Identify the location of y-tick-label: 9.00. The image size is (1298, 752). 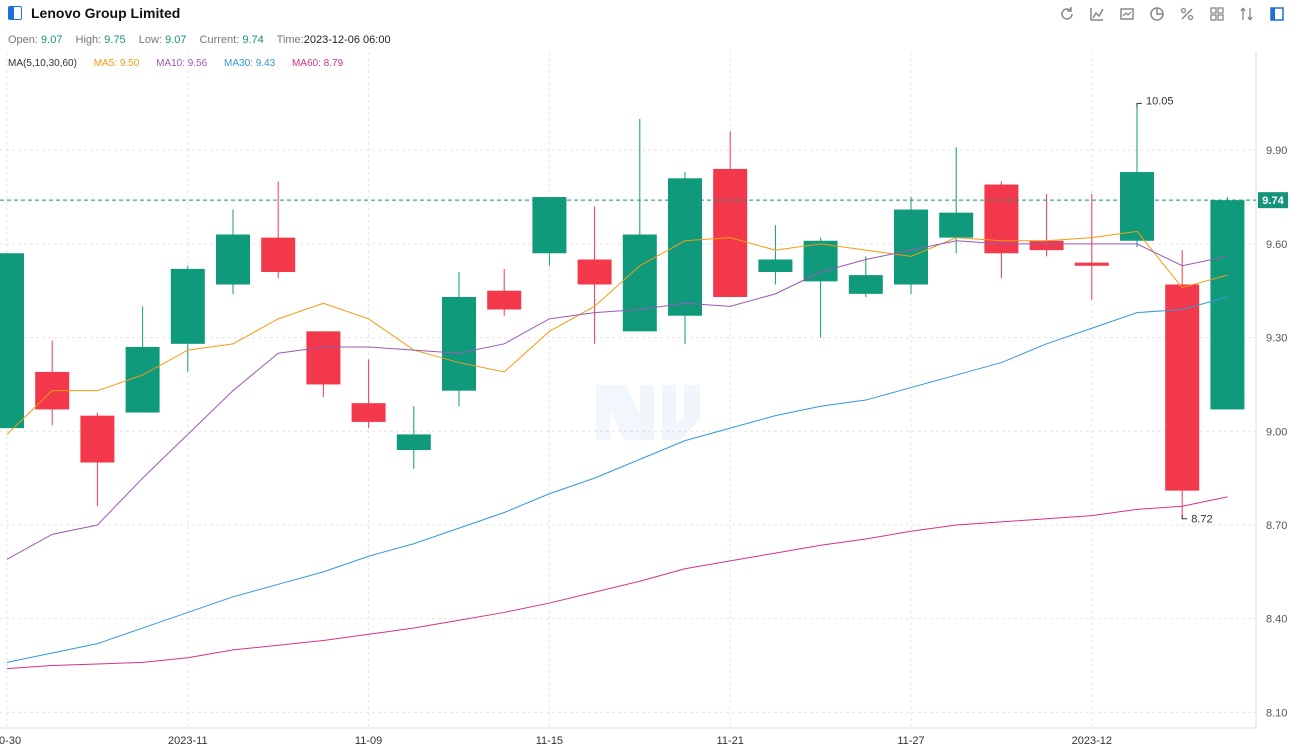
(1276, 432).